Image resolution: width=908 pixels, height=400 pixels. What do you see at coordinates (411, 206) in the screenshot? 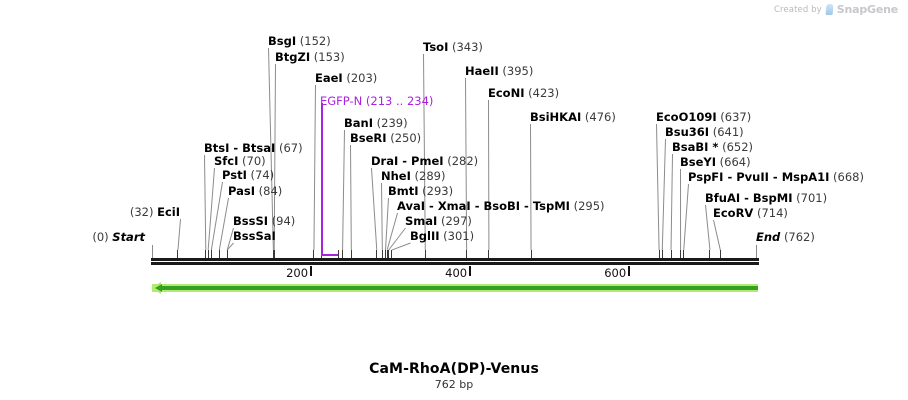
I see `enzyme-name: AvaI` at bounding box center [411, 206].